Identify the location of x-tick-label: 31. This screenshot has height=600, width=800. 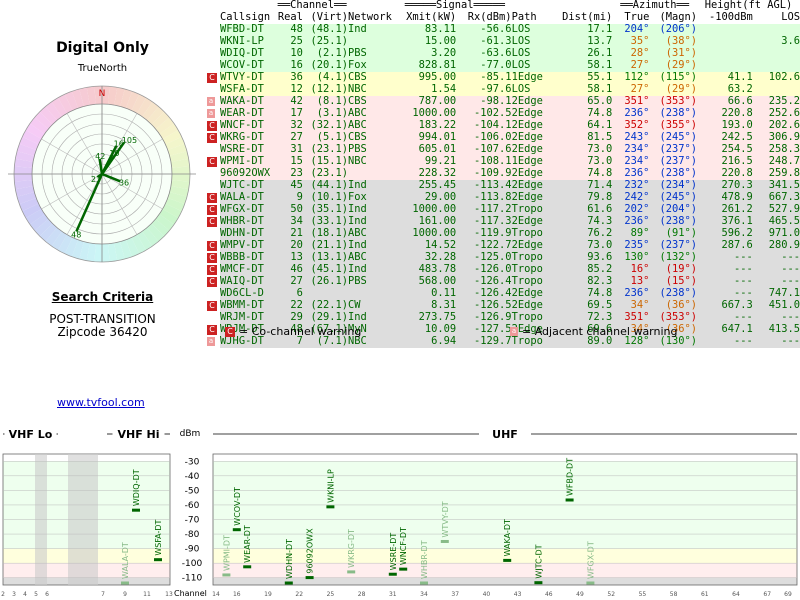
(393, 594).